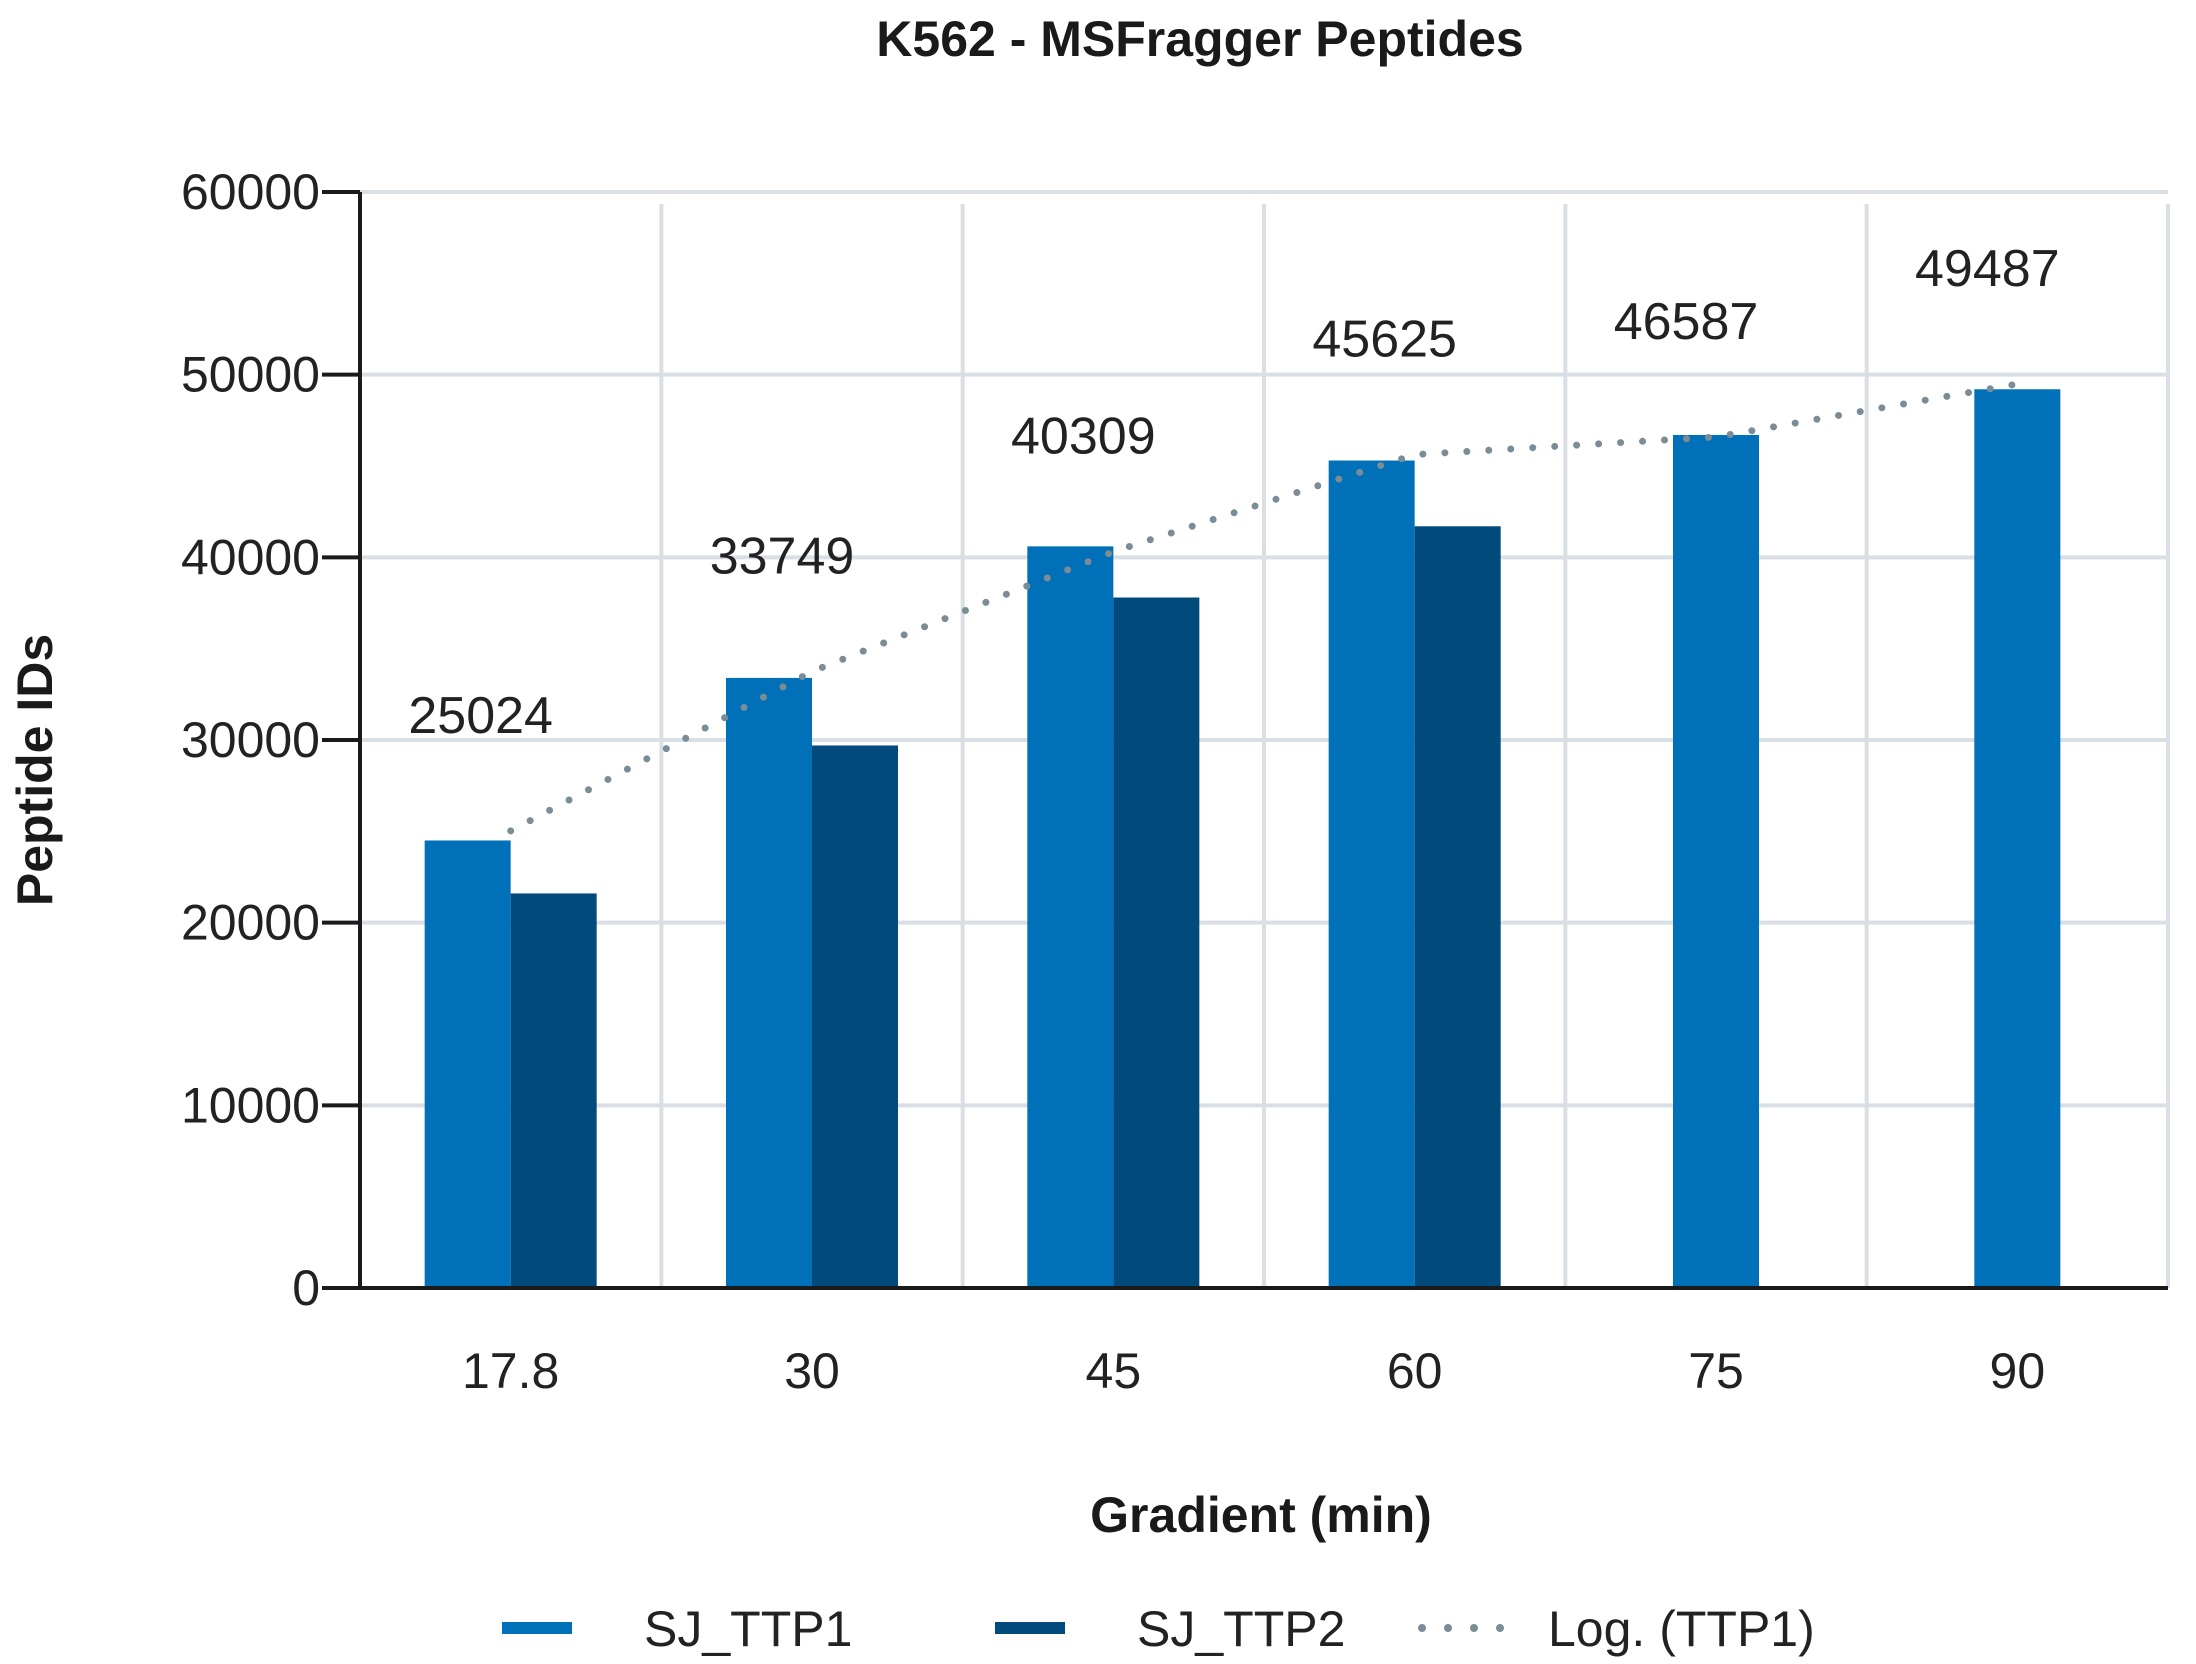  What do you see at coordinates (1261, 1515) in the screenshot?
I see `x-axis-title: Gradient (min)` at bounding box center [1261, 1515].